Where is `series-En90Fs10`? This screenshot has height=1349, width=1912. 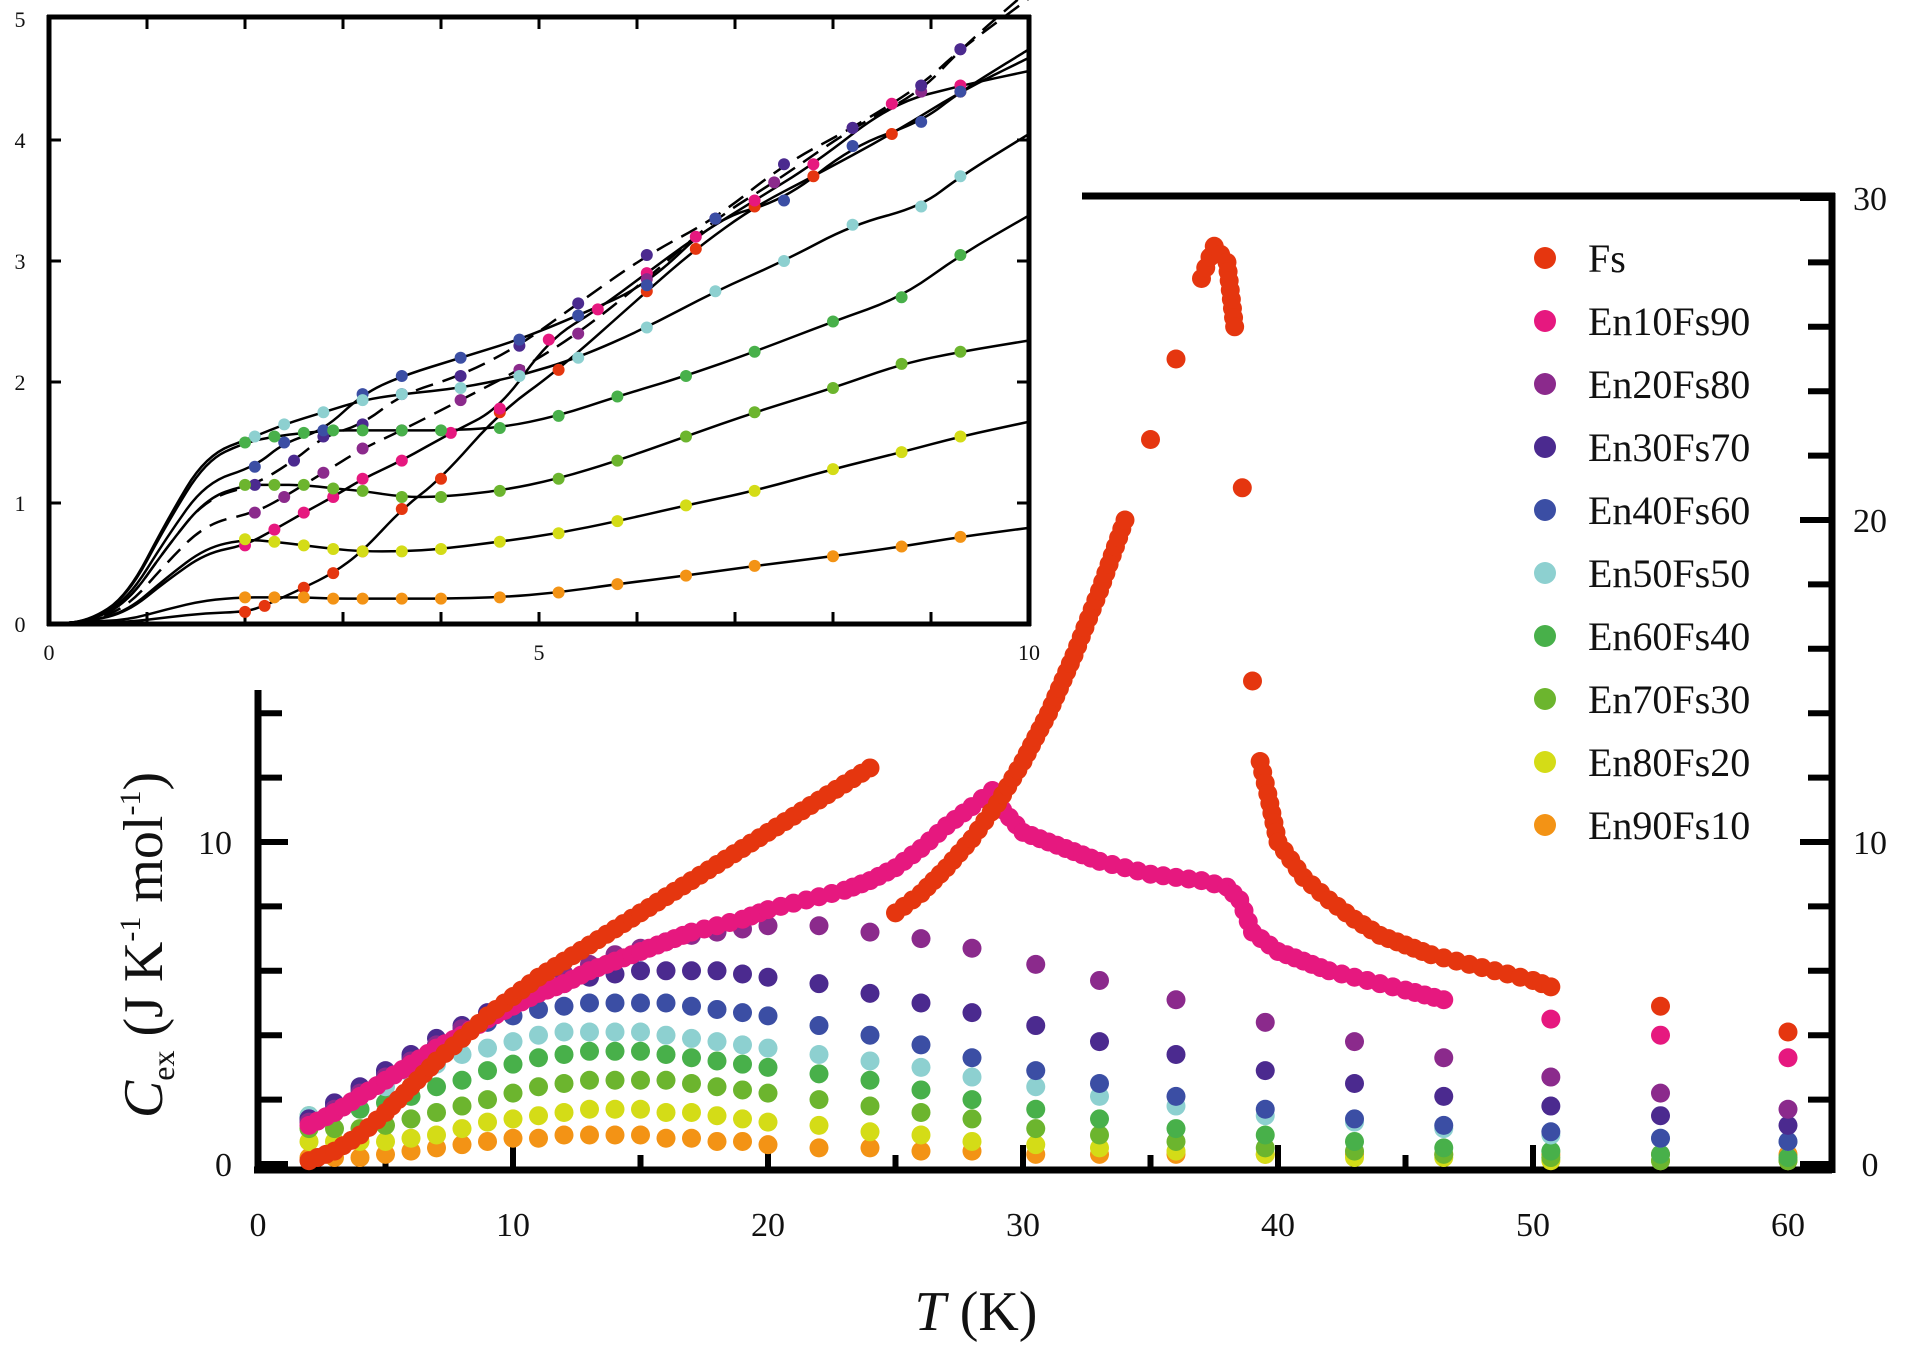
series-En90Fs10 is located at coordinates (1048, 1146).